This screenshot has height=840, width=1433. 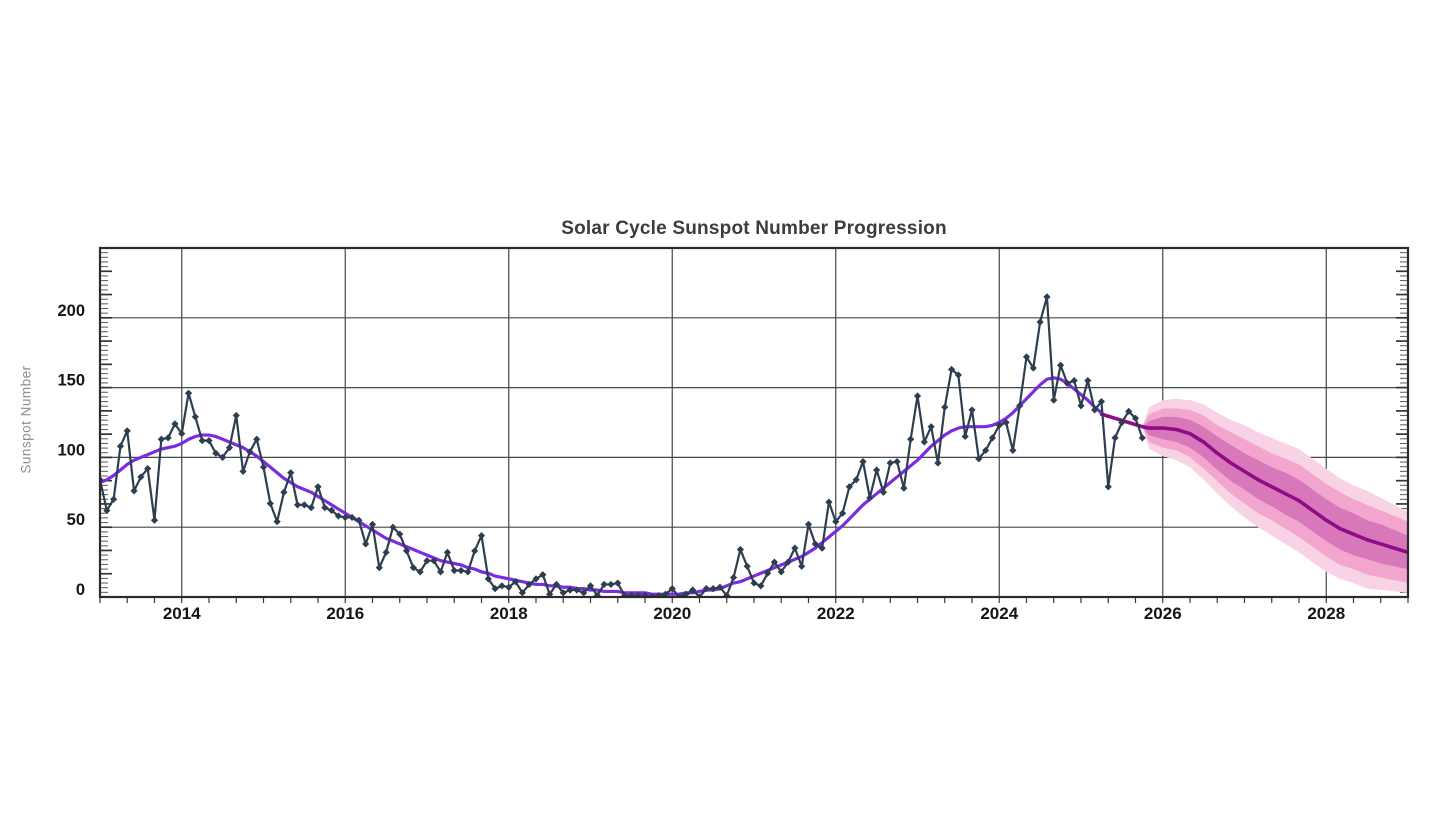 I want to click on x-tick-label: 2026, so click(x=1163, y=613).